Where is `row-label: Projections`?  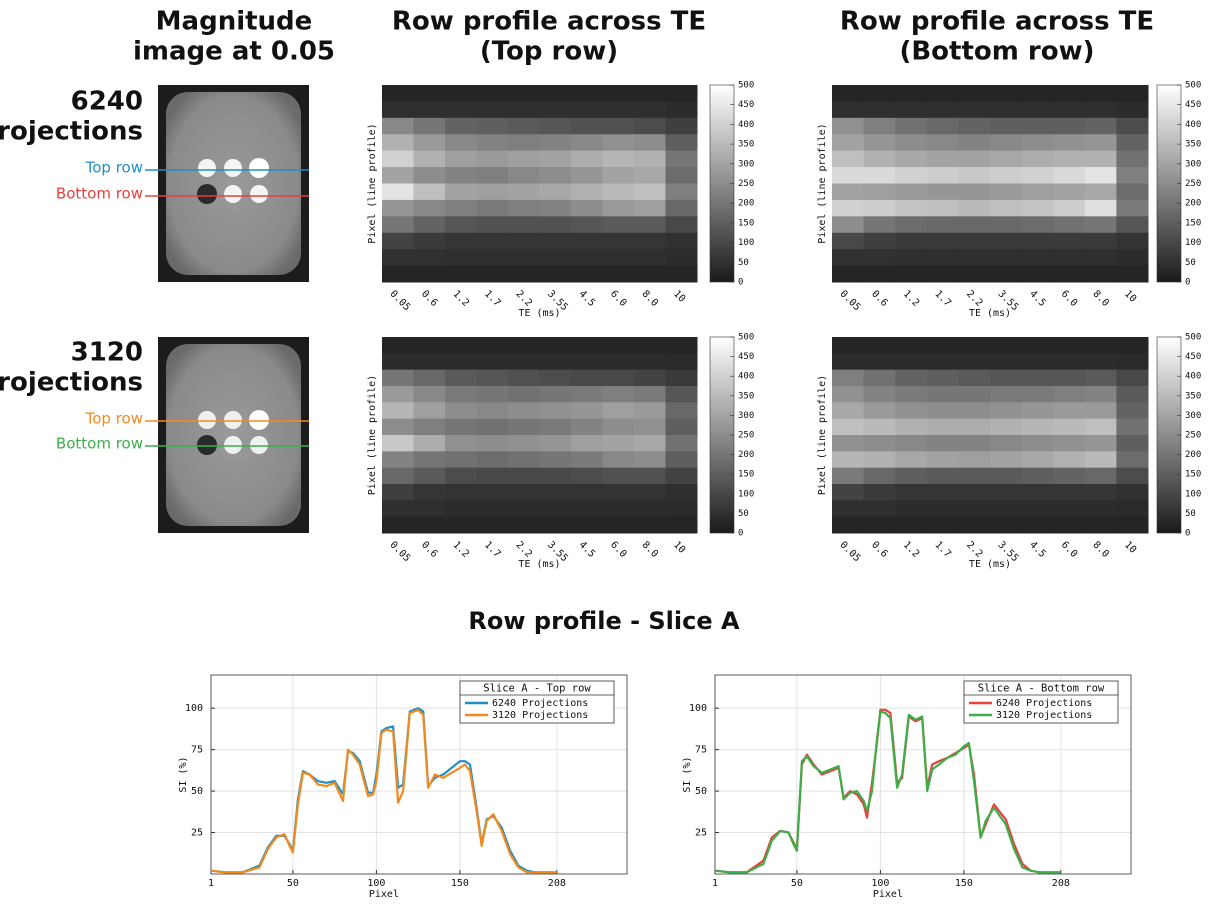
row-label: Projections is located at coordinates (71, 383).